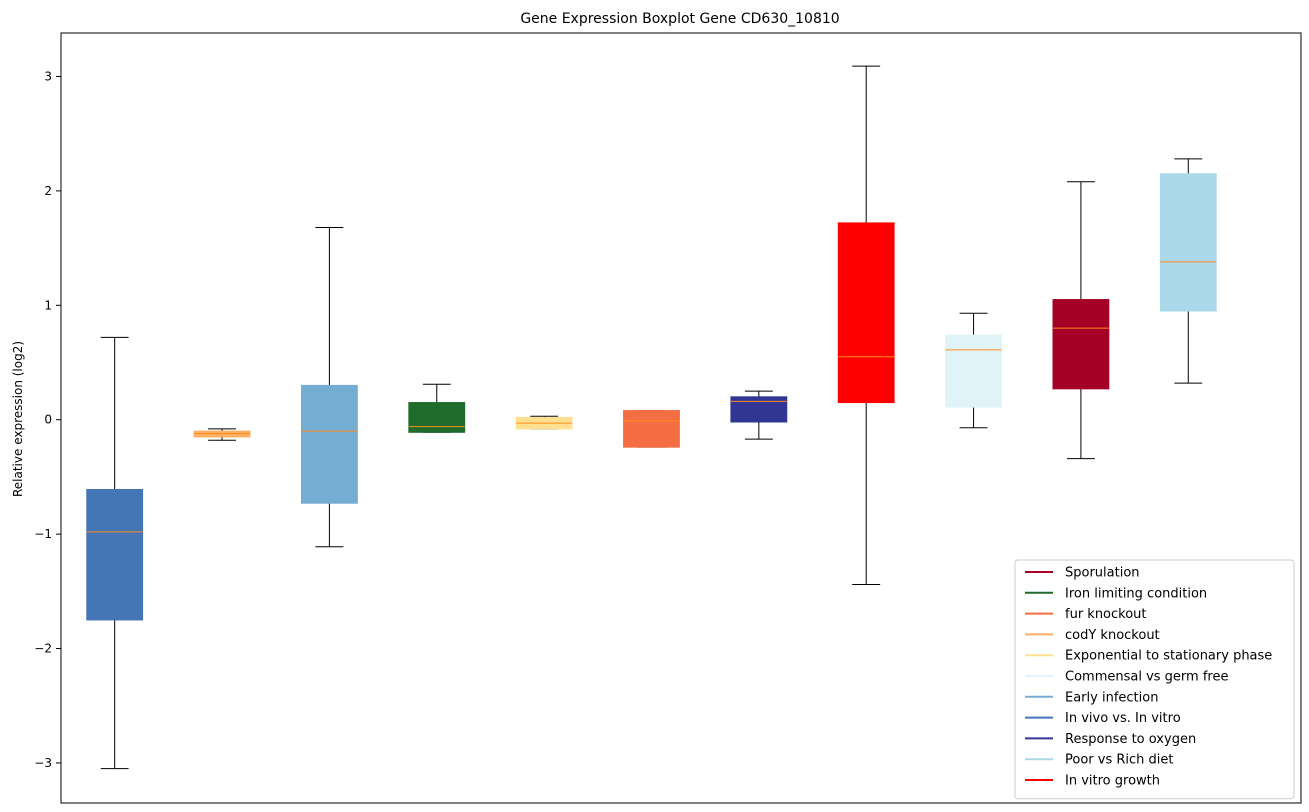 The width and height of the screenshot is (1309, 812). What do you see at coordinates (18, 419) in the screenshot?
I see `y-axis-label: Relative expression (log2)` at bounding box center [18, 419].